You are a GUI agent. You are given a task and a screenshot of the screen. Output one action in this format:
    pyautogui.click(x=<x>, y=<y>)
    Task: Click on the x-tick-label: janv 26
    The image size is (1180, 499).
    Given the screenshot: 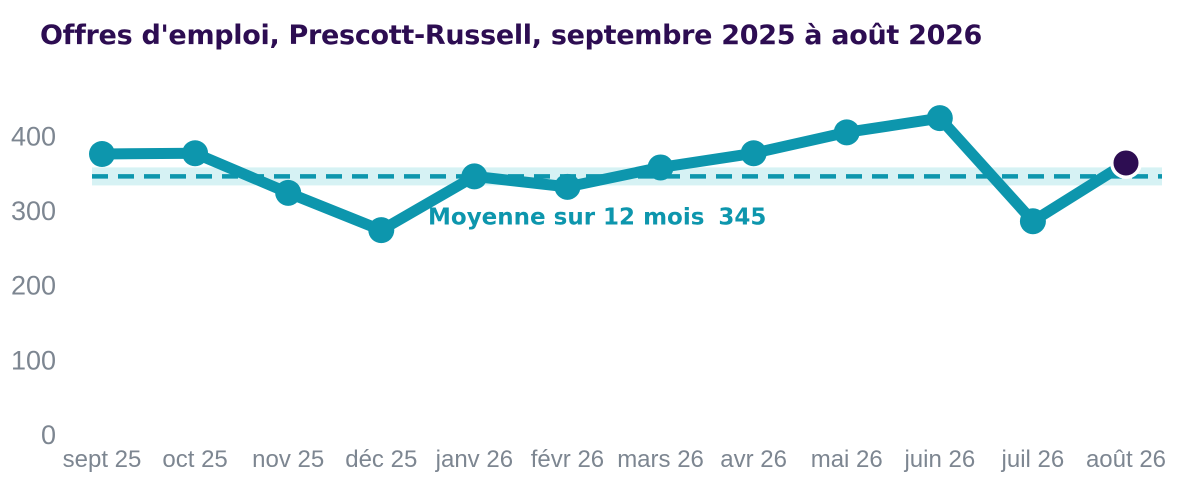 What is the action you would take?
    pyautogui.click(x=474, y=459)
    